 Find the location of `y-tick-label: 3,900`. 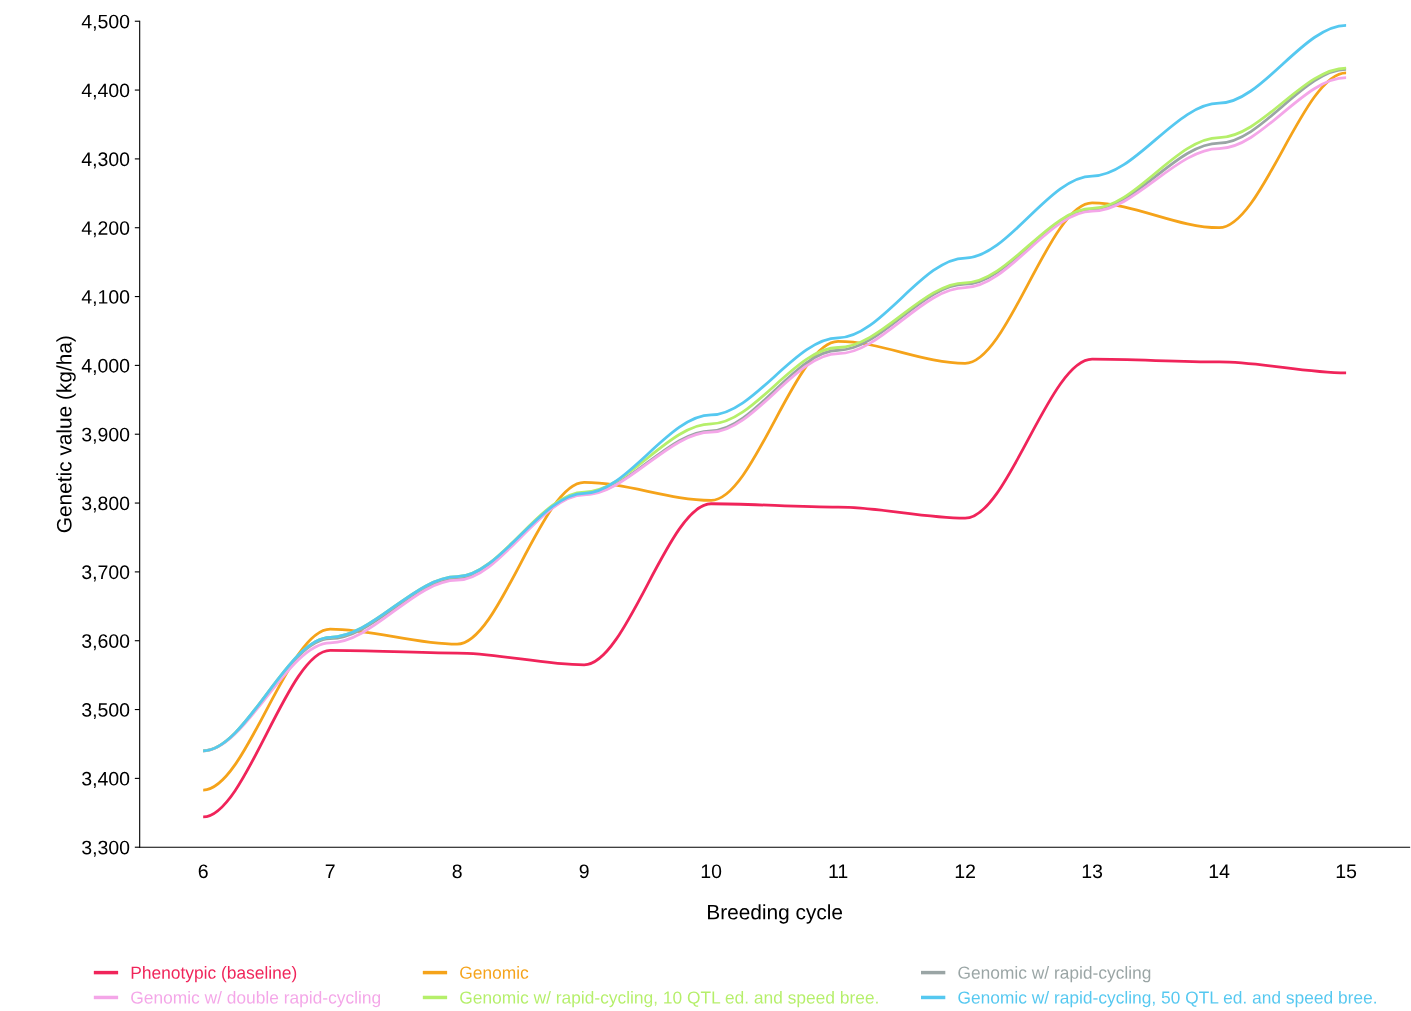

y-tick-label: 3,900 is located at coordinates (106, 435).